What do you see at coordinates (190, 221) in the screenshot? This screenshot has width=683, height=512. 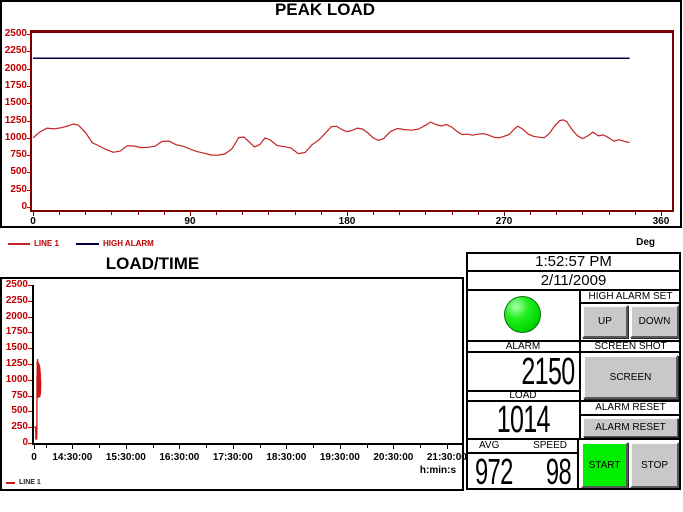 I see `x-tick-label: 90` at bounding box center [190, 221].